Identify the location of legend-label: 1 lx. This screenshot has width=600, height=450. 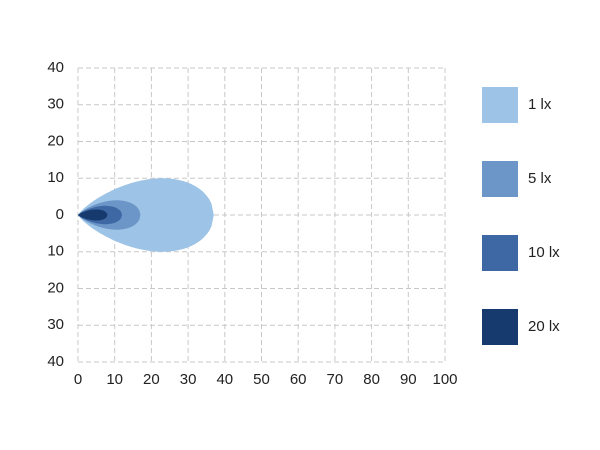
(540, 104).